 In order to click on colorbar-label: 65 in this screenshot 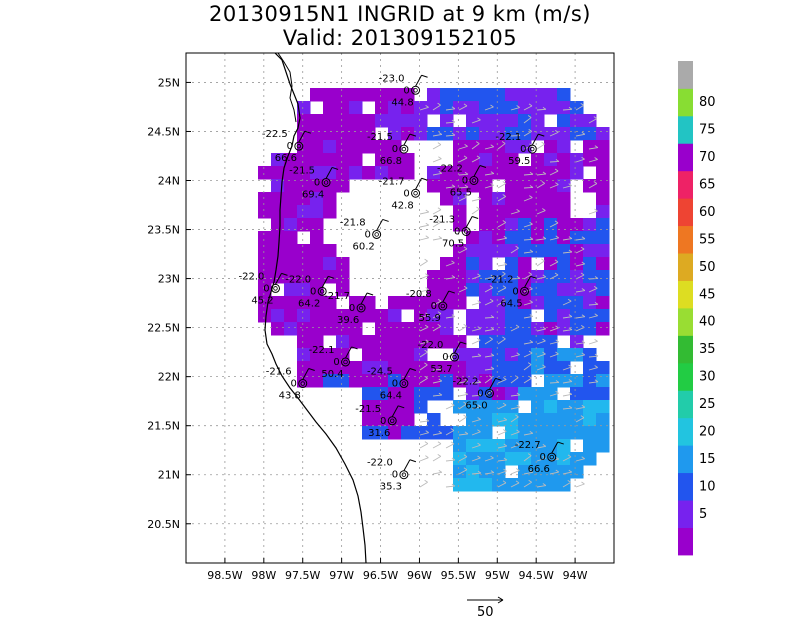, I will do `click(707, 185)`.